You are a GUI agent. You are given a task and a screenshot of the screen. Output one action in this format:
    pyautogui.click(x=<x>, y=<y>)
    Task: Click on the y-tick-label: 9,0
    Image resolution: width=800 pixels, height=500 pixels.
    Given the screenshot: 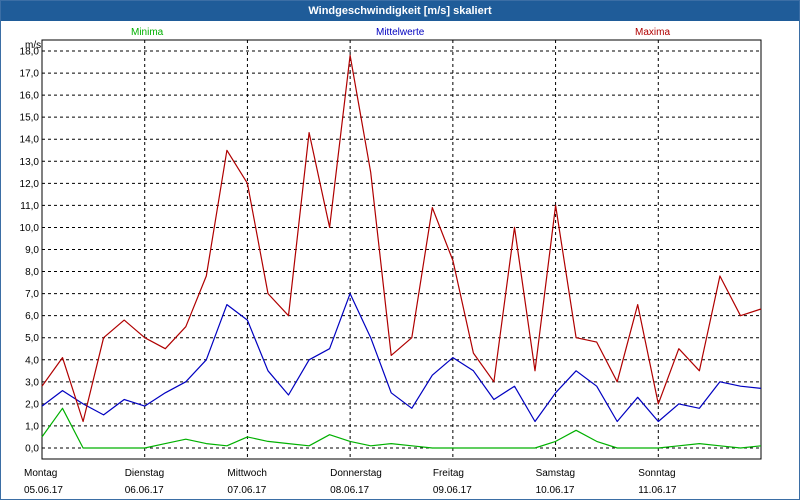 What is the action you would take?
    pyautogui.click(x=32, y=250)
    